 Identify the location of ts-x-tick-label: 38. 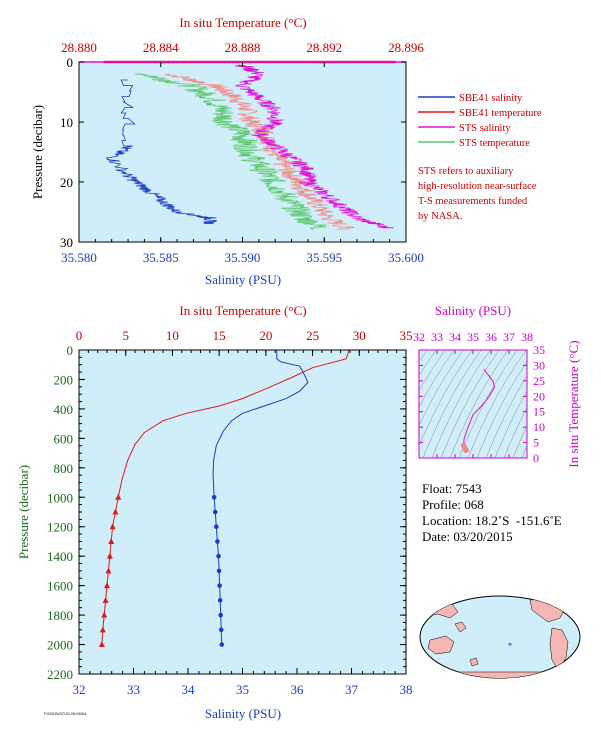
(527, 337).